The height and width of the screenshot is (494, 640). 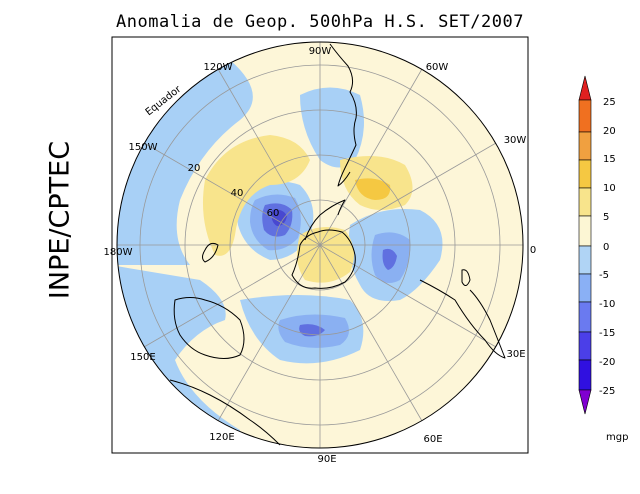 I want to click on colorbar-unit: mgp, so click(x=617, y=437).